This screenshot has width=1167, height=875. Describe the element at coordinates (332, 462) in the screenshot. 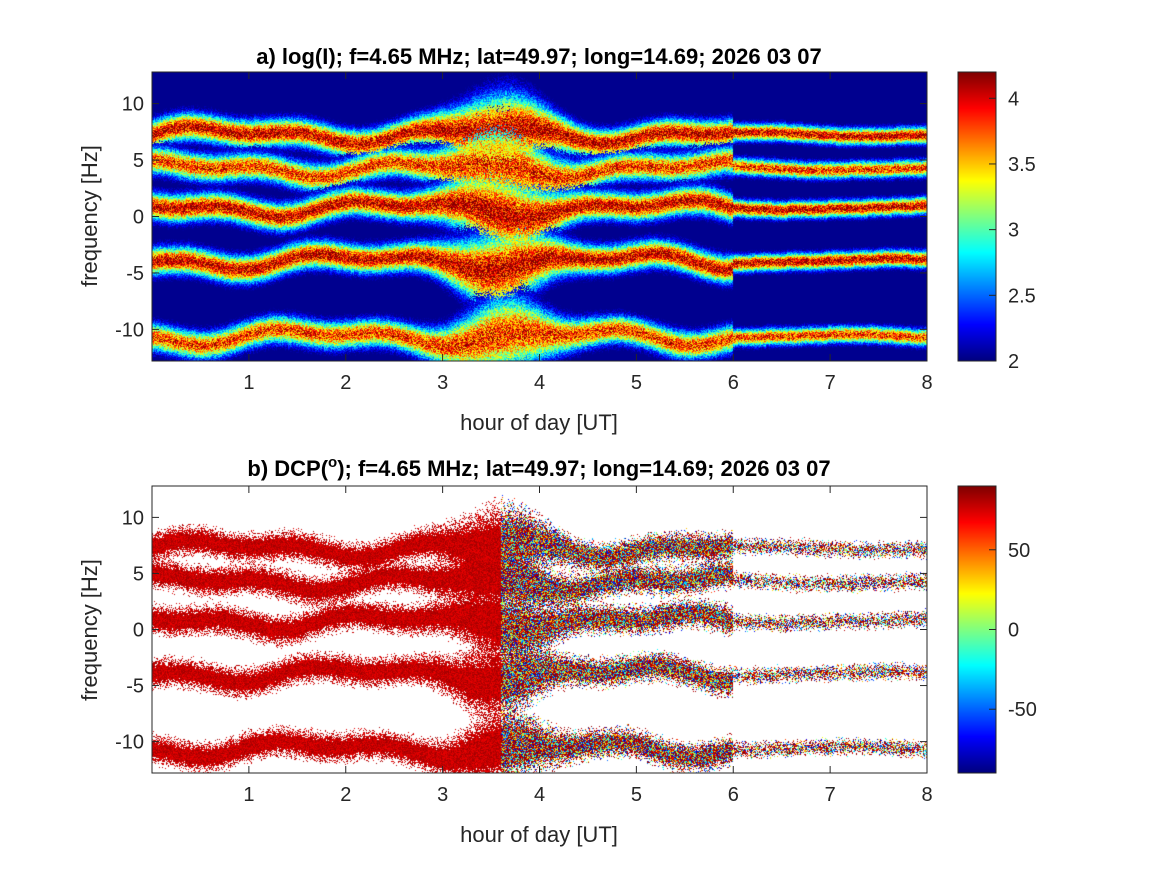

I see `panel-b-title-superscript: o` at that location.